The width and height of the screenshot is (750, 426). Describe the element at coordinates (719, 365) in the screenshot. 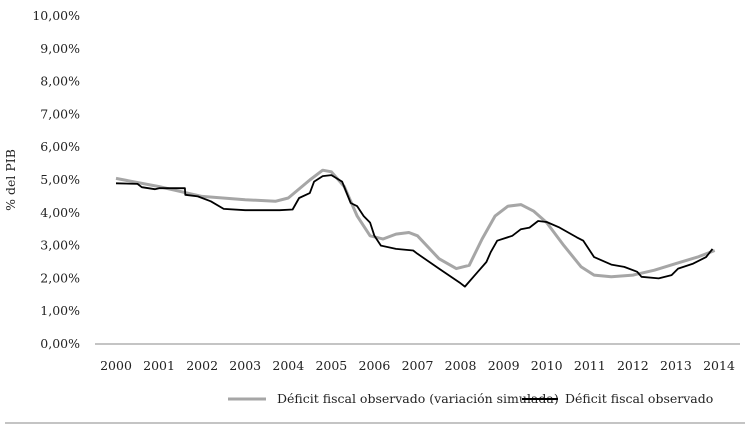

I see `x-tick-label: 2014` at that location.